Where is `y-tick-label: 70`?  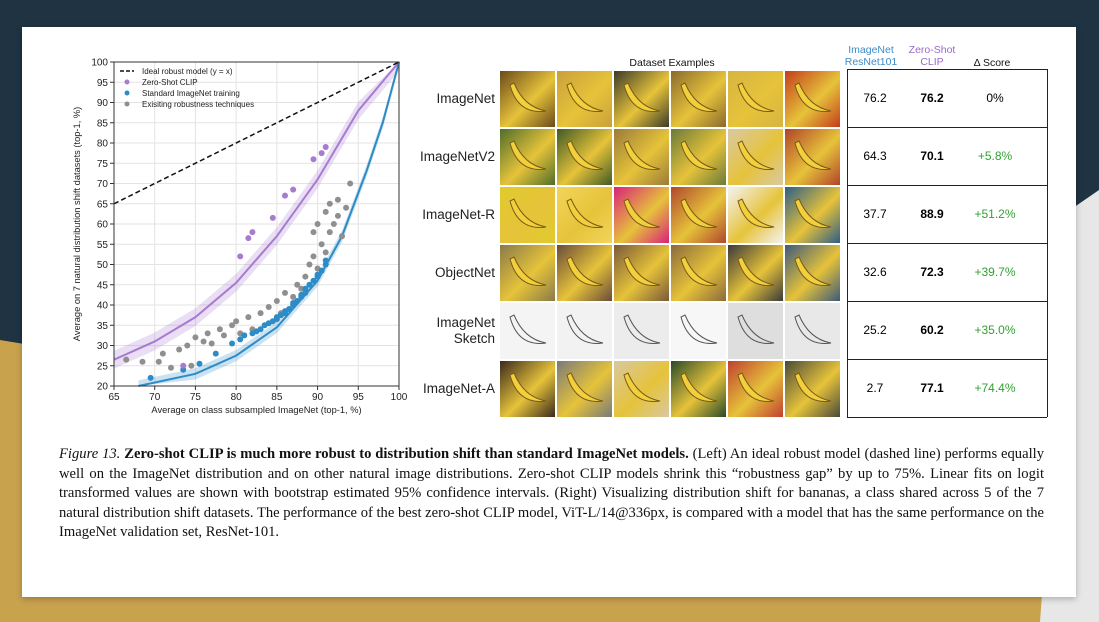
y-tick-label: 70 is located at coordinates (103, 184).